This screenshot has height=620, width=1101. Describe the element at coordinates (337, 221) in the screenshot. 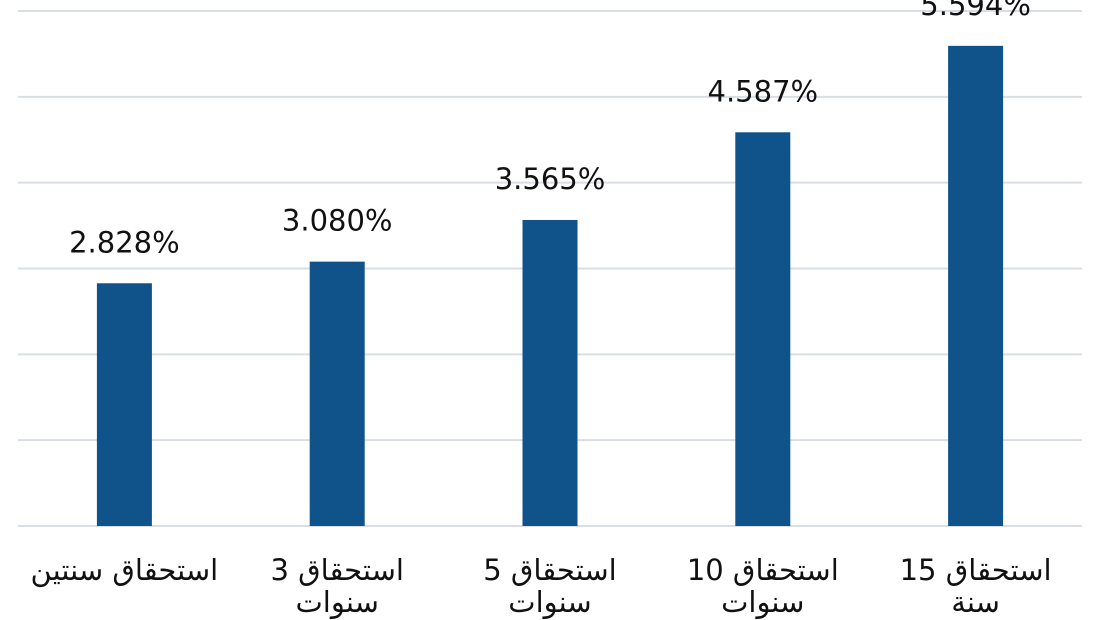

I see `bar-value-label: 3.080%` at that location.